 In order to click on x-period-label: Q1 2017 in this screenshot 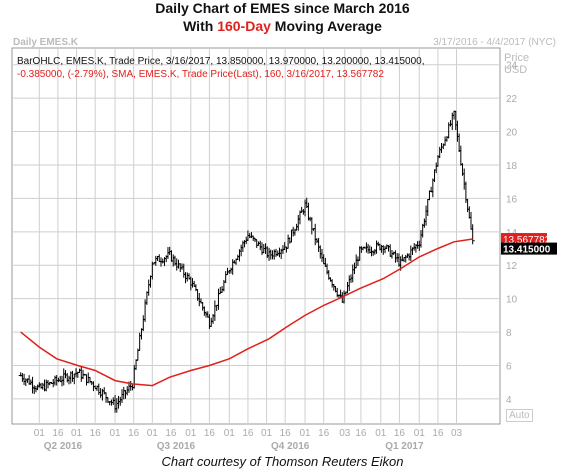, I will do `click(404, 446)`.